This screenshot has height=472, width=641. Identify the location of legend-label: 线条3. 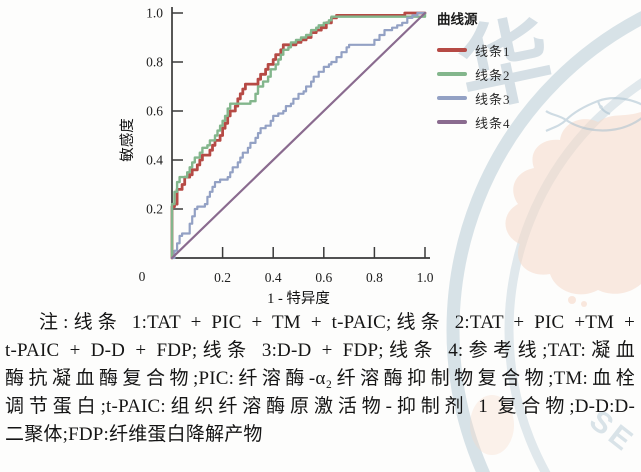
(493, 99).